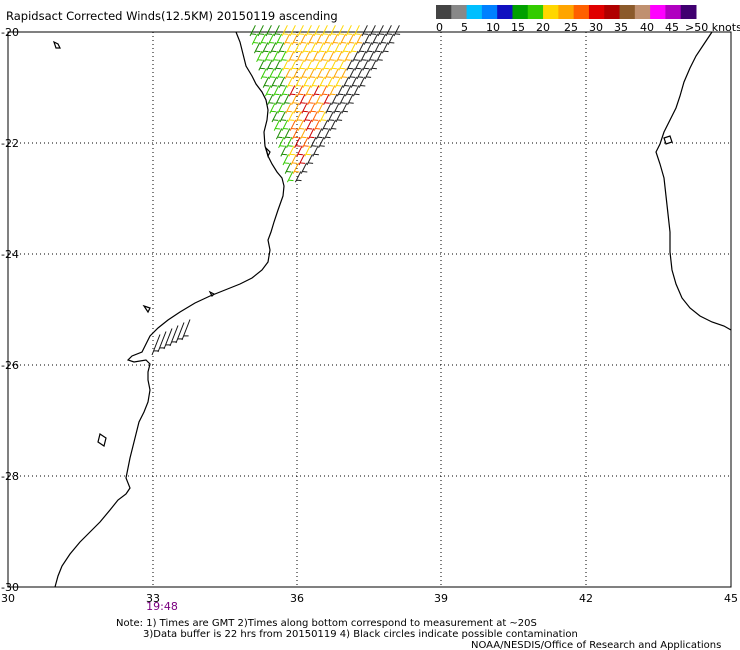  What do you see at coordinates (153, 598) in the screenshot?
I see `x-tick-33: 33` at bounding box center [153, 598].